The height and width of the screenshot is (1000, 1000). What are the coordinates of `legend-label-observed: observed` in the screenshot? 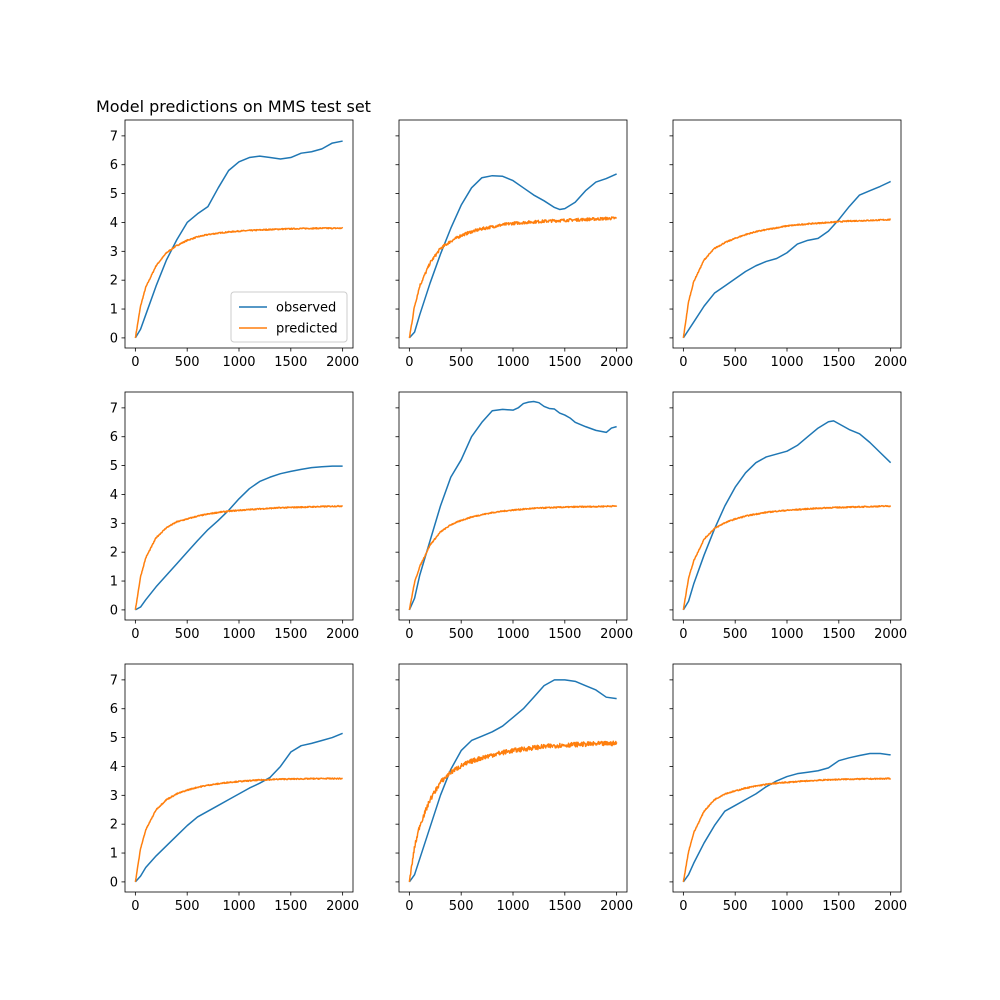 It's located at (306, 308).